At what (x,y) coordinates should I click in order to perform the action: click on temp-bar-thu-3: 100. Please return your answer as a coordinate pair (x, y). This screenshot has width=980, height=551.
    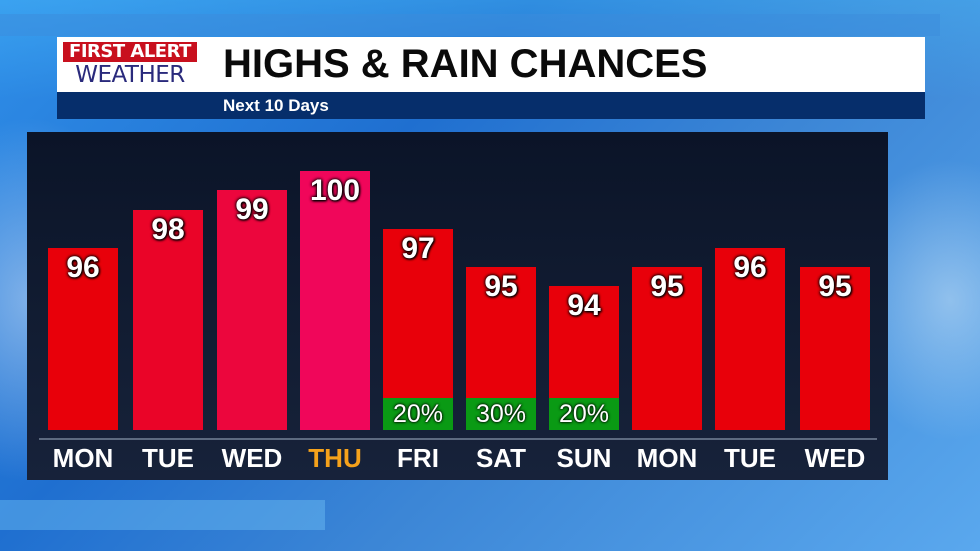
    Looking at the image, I should click on (335, 300).